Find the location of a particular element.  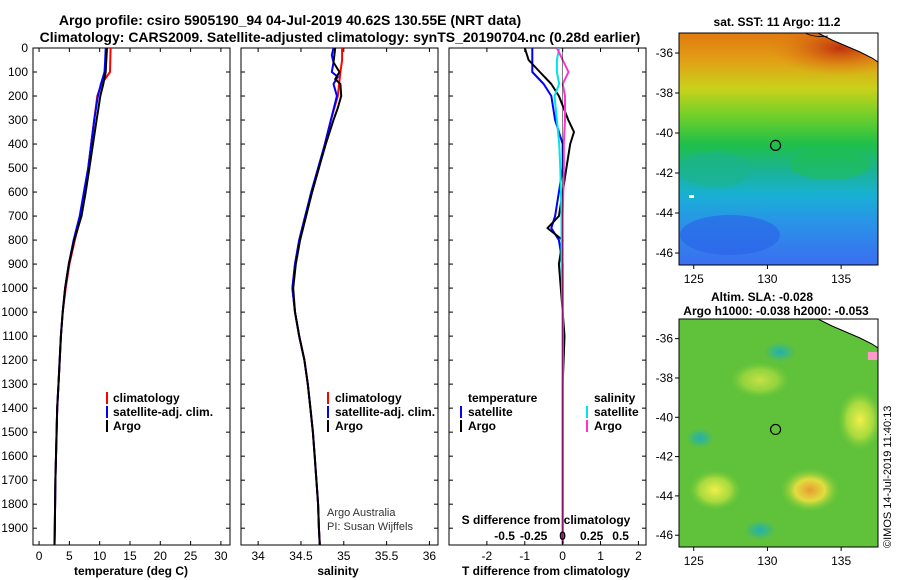

x-tick-label: 36 is located at coordinates (430, 556).